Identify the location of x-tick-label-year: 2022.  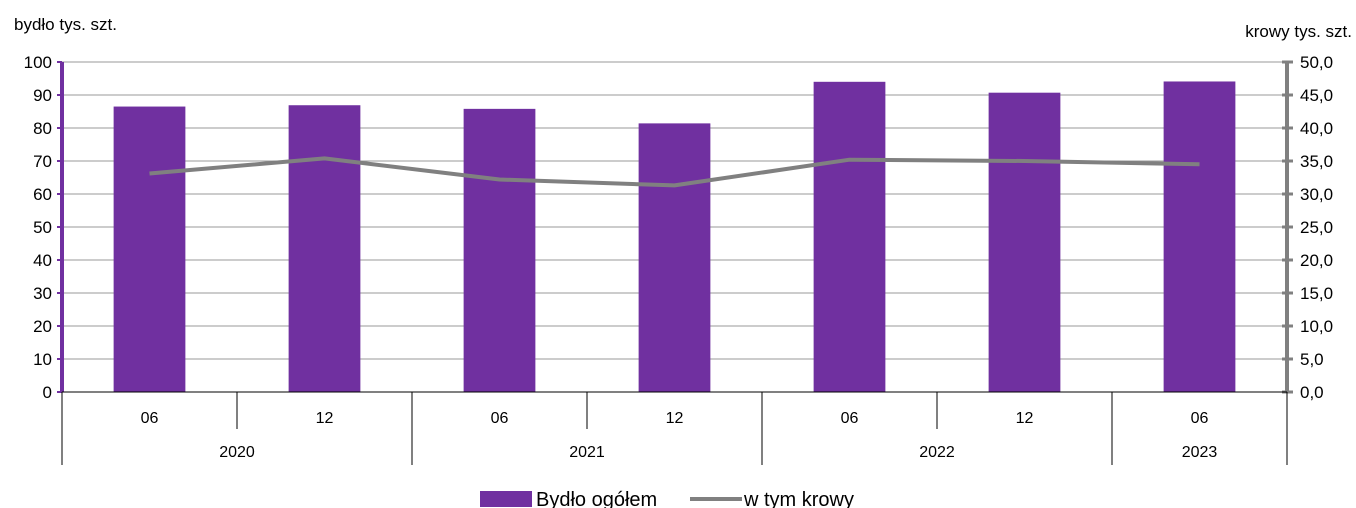
(937, 452).